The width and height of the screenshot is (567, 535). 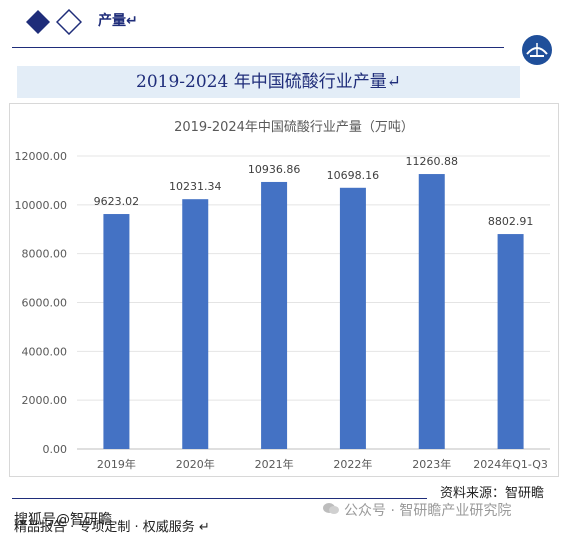 What do you see at coordinates (294, 127) in the screenshot?
I see `chart-title: 2019-2024年中国硫酸行业产量（万吨）` at bounding box center [294, 127].